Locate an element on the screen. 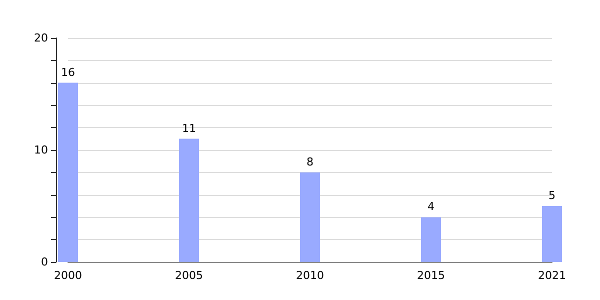  x-tick-label: 2015 is located at coordinates (431, 275).